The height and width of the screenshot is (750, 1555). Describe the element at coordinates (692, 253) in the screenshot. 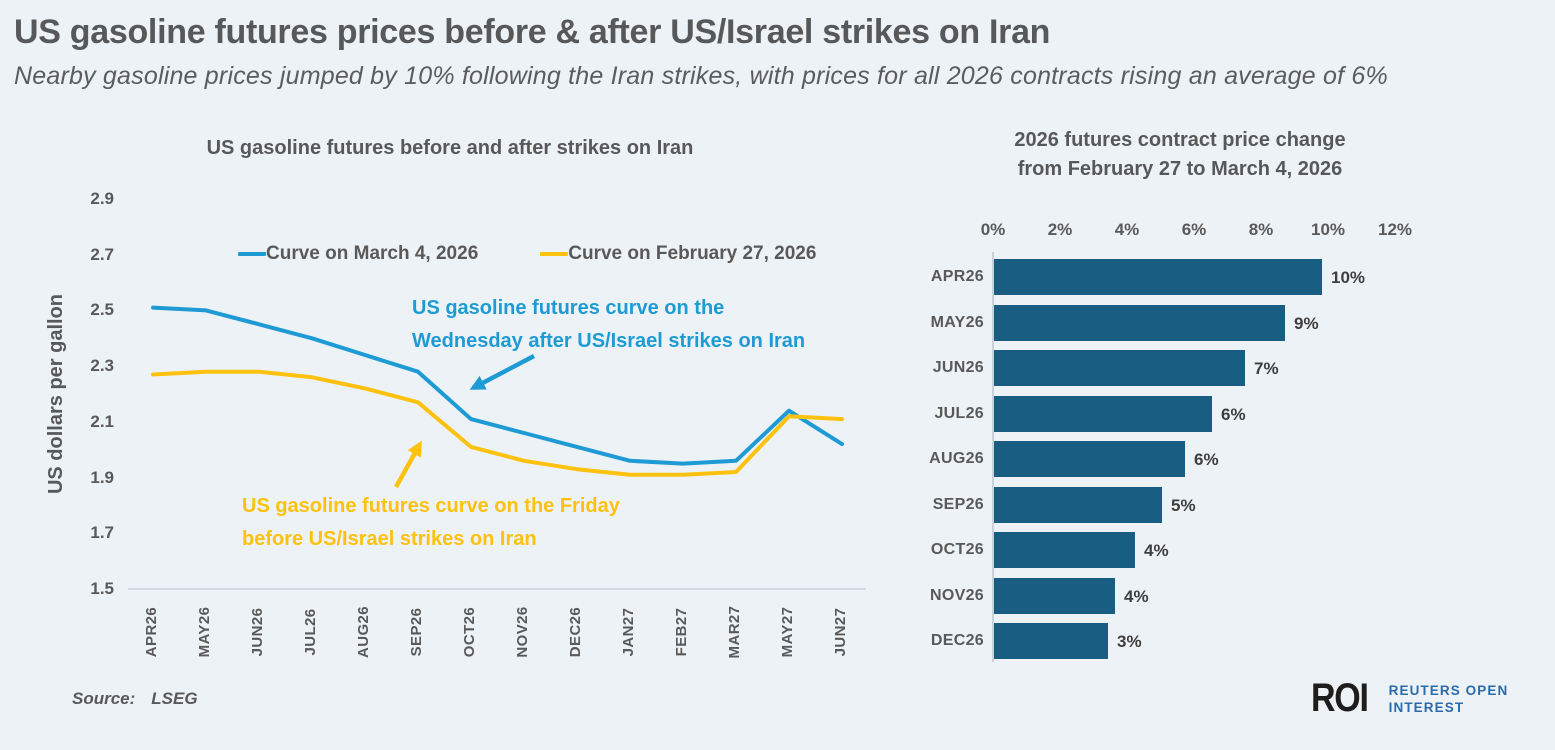

I see `legend-label-february-27: Curve on February 27, 2026` at that location.